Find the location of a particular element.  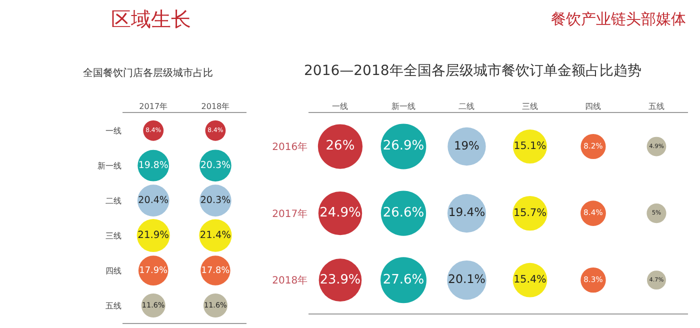

data-label: 17.9% is located at coordinates (153, 271).